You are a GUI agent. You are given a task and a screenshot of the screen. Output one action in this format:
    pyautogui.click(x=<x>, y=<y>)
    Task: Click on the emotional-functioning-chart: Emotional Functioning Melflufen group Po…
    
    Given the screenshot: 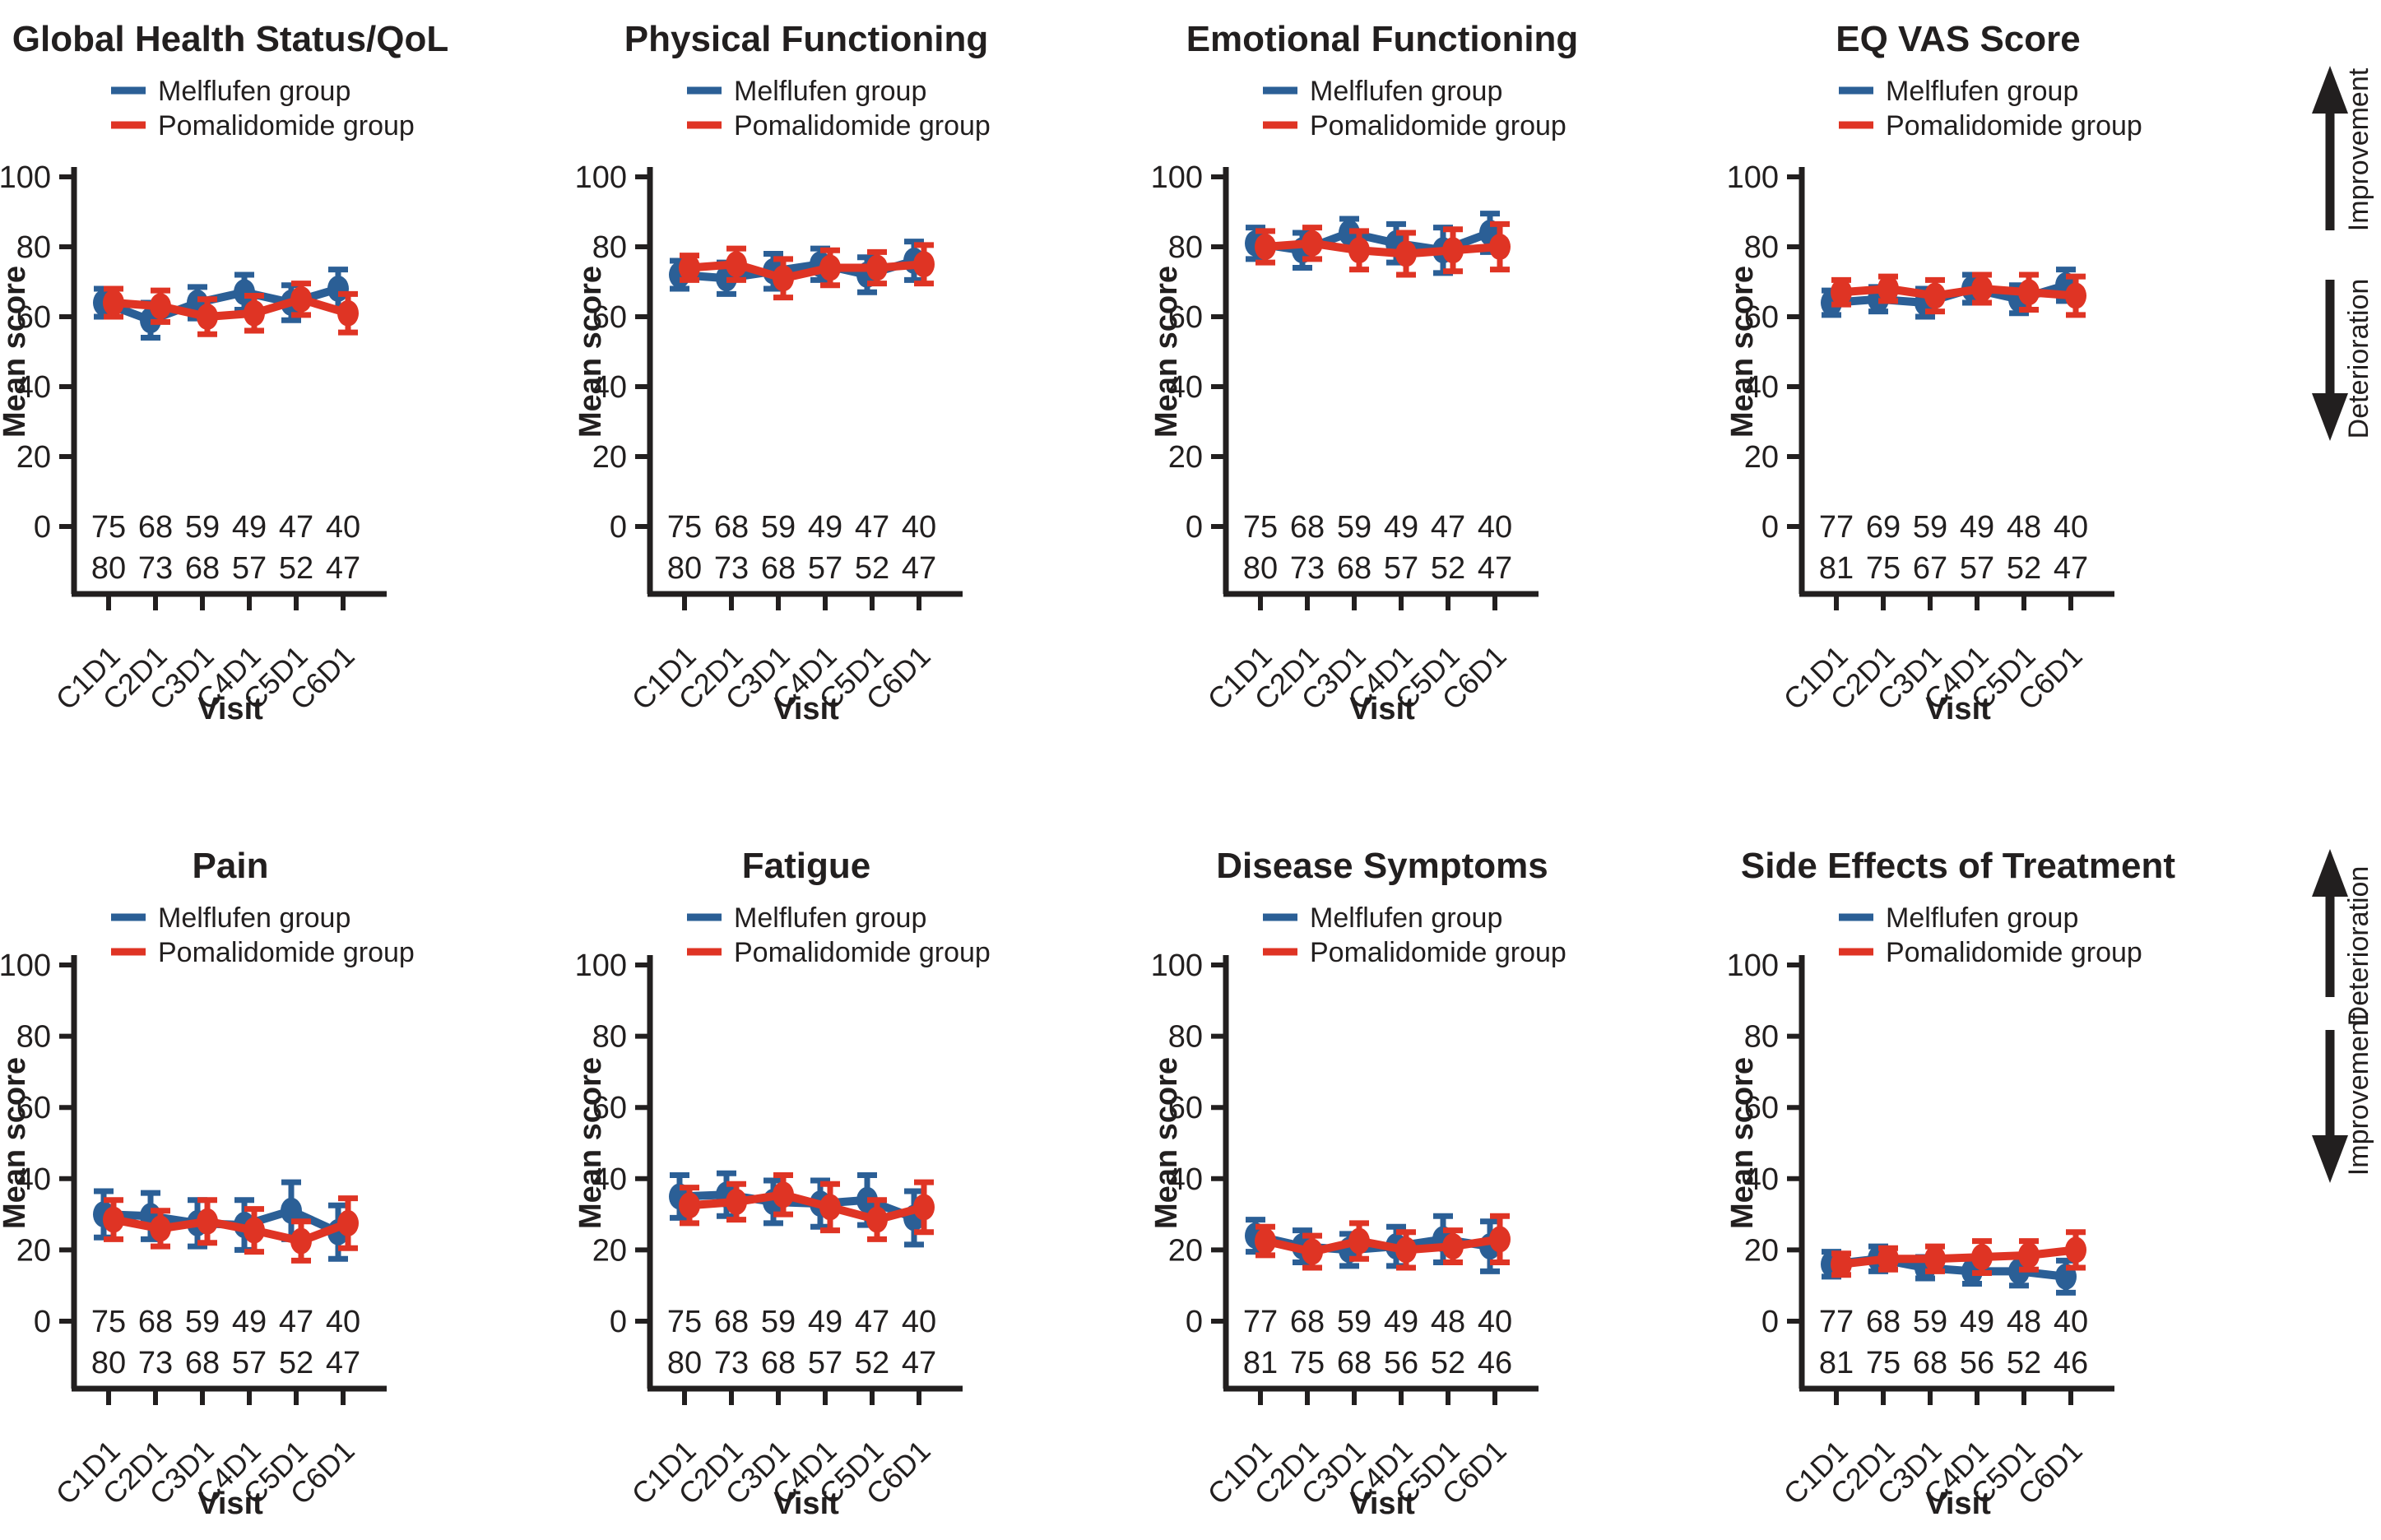 What is the action you would take?
    pyautogui.click(x=1363, y=372)
    